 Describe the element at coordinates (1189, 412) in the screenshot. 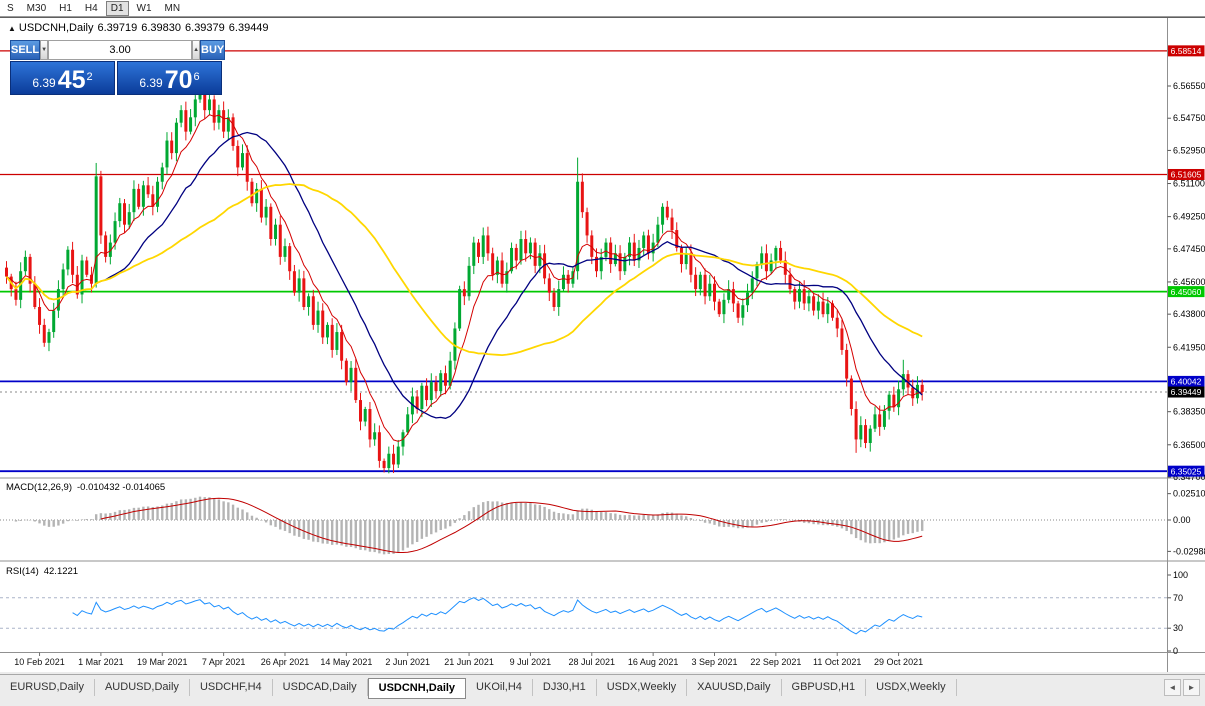

I see `svg-text: 6.38350` at that location.